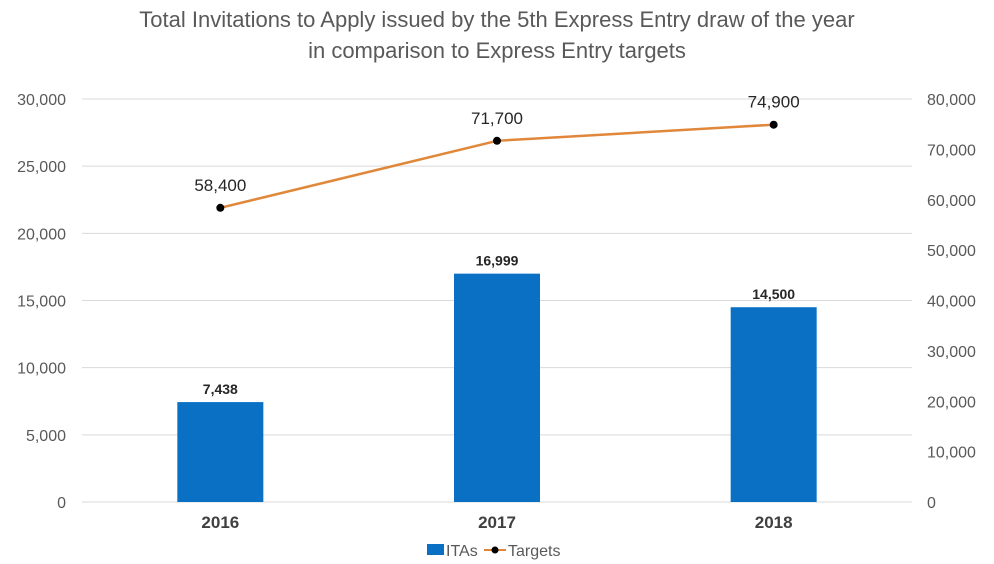  Describe the element at coordinates (497, 118) in the screenshot. I see `point-data-label: 71,700` at that location.